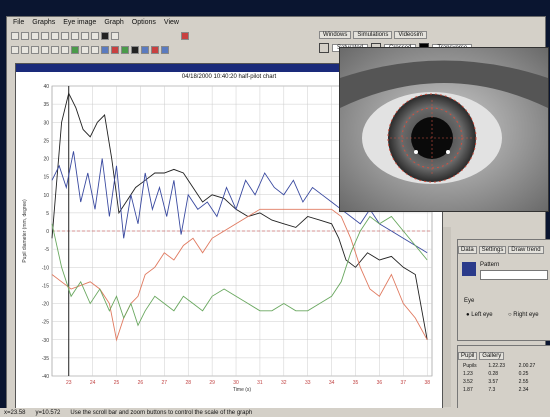 The image size is (550, 417). What do you see at coordinates (75, 36) in the screenshot?
I see `paste-icon` at bounding box center [75, 36].